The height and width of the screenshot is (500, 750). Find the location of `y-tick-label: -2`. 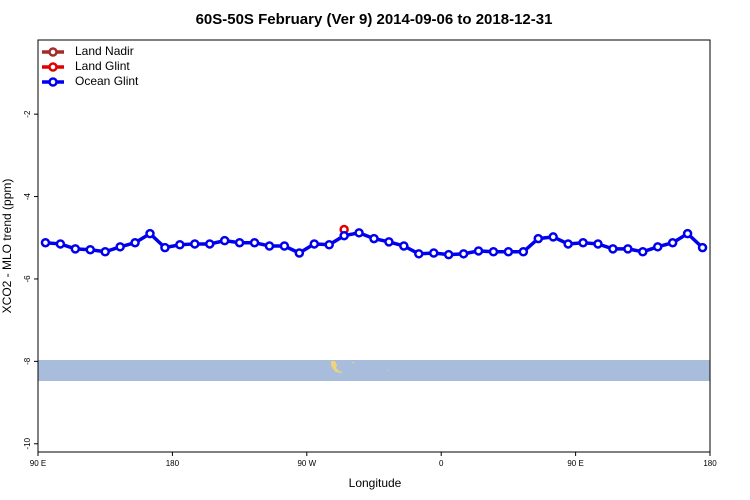

y-tick-label: -2 is located at coordinates (27, 114).